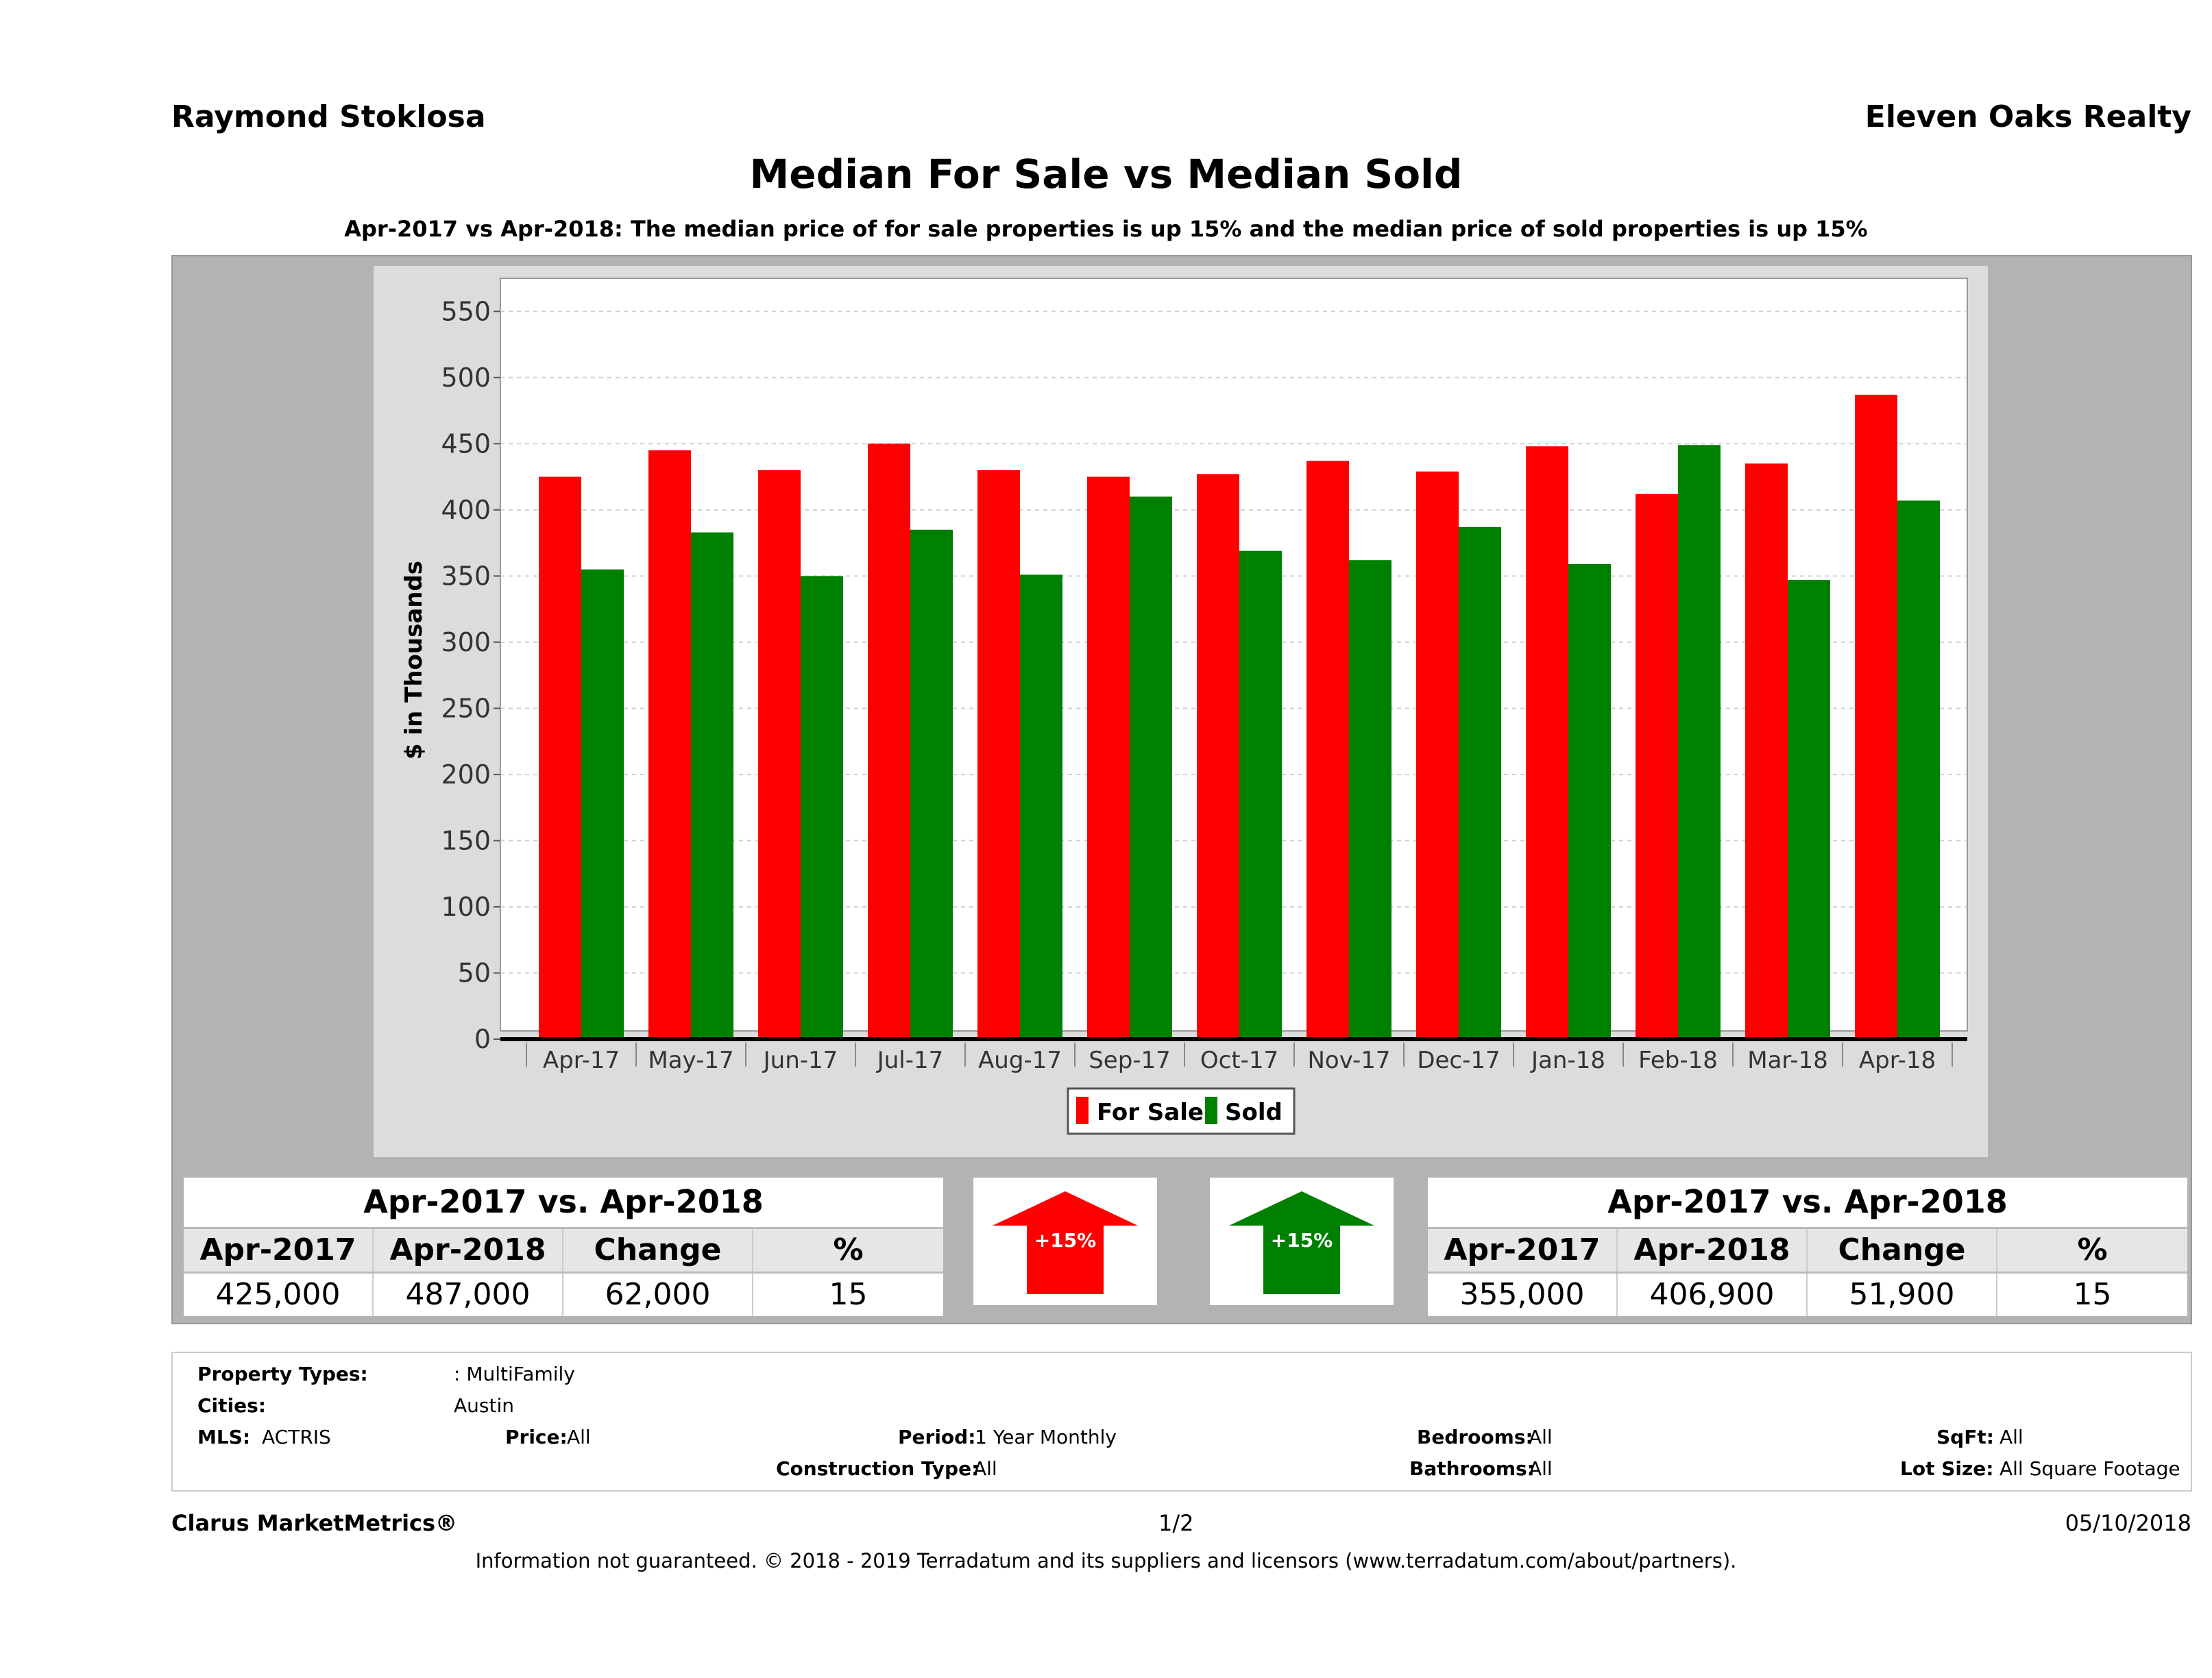  I want to click on value-cell: 62,000, so click(658, 1295).